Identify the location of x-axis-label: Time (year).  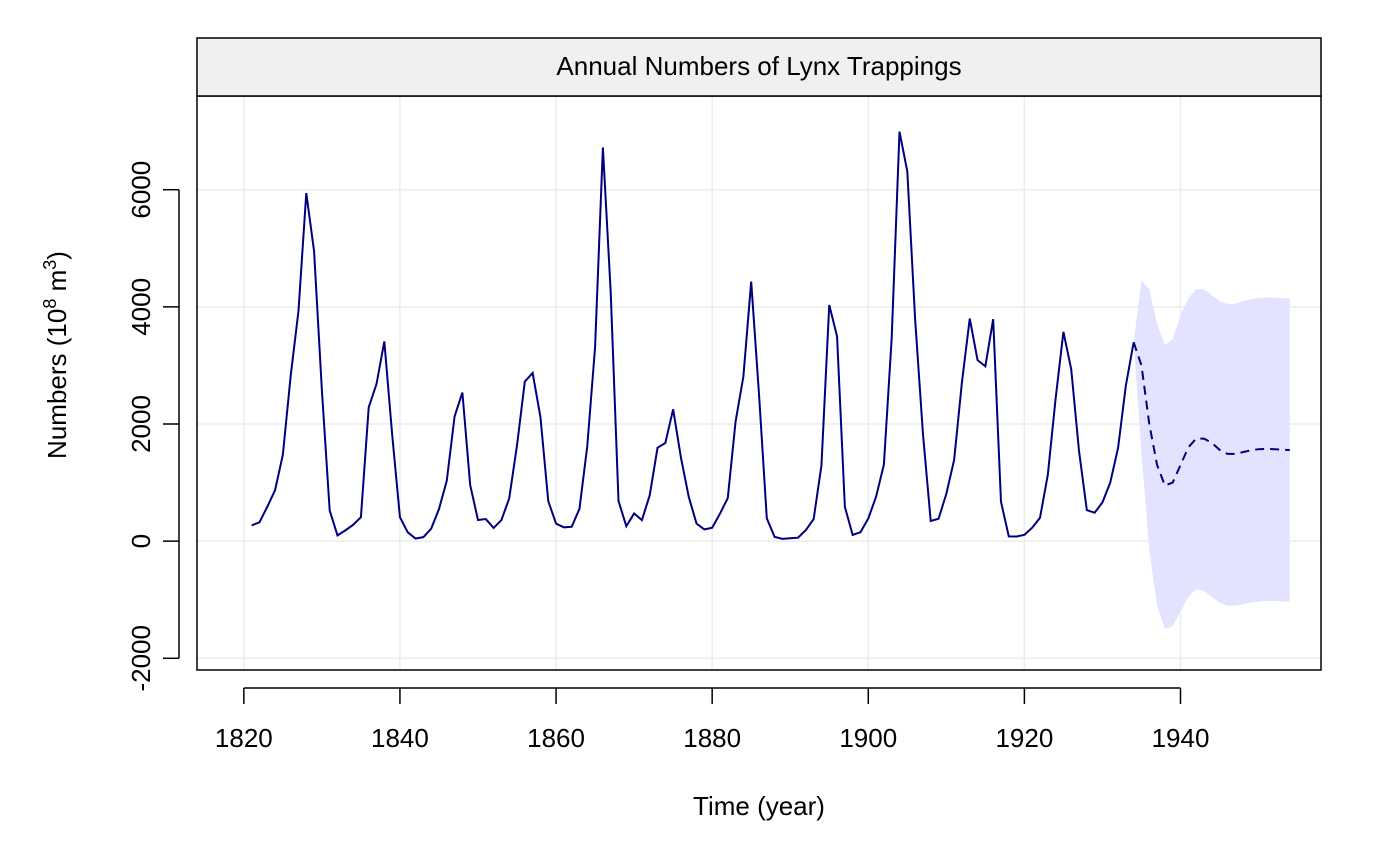
(759, 806).